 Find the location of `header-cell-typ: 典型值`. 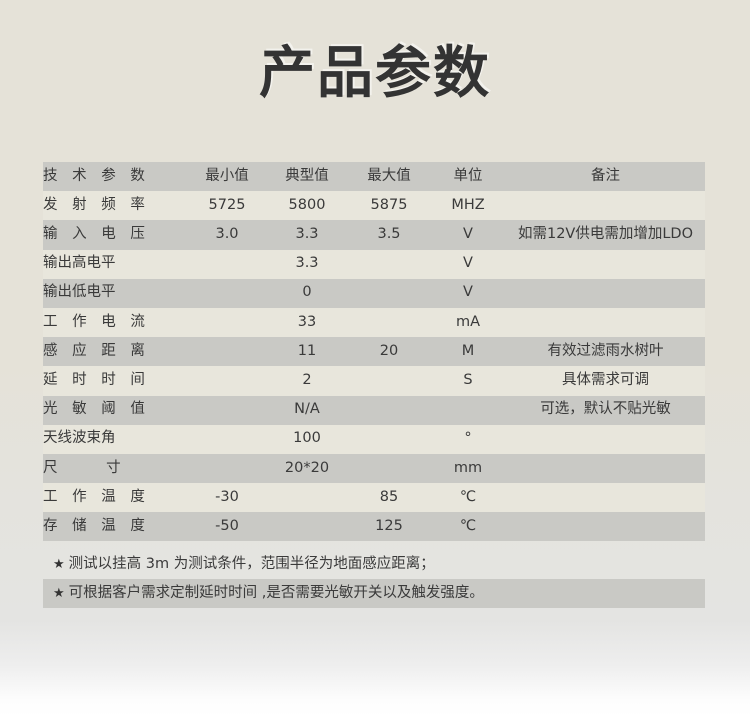

header-cell-typ: 典型值 is located at coordinates (307, 175).